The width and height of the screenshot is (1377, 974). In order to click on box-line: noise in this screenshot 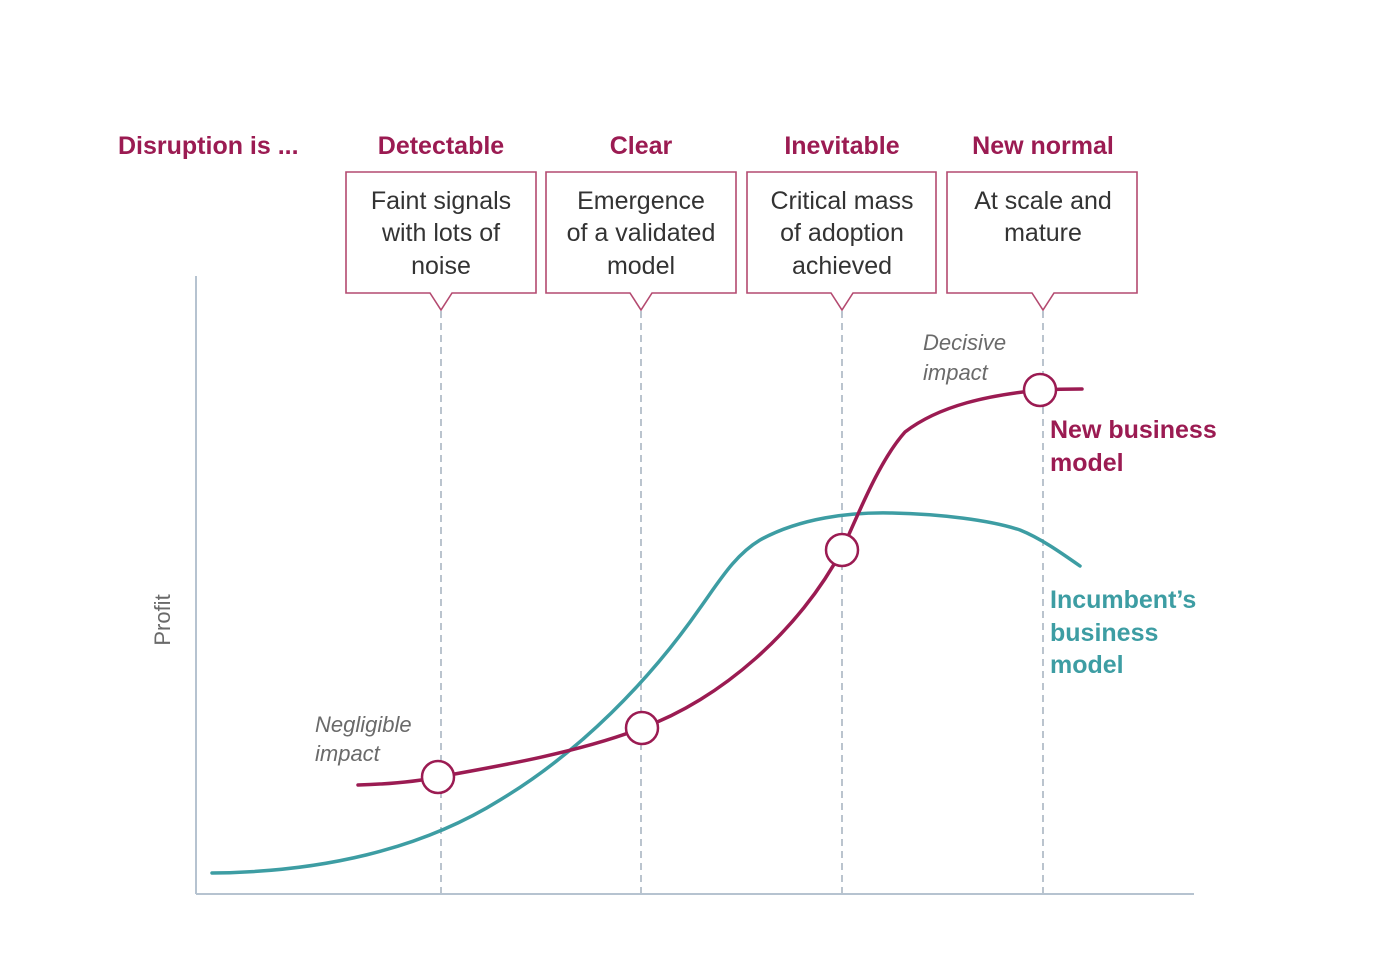, I will do `click(441, 266)`.